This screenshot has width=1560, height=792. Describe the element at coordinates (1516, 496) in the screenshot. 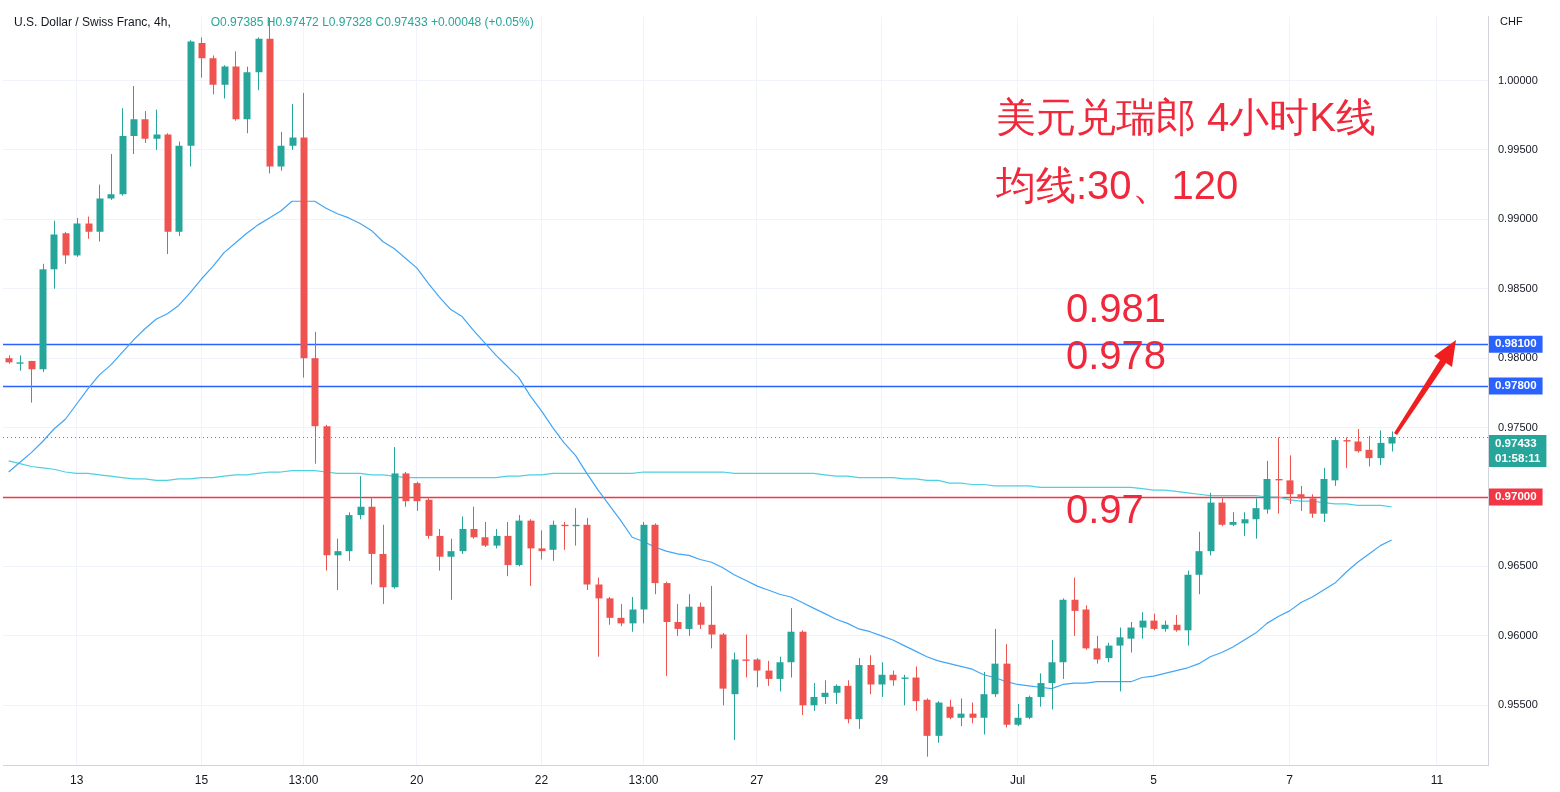

I see `ref-line-label: 0.97000` at that location.